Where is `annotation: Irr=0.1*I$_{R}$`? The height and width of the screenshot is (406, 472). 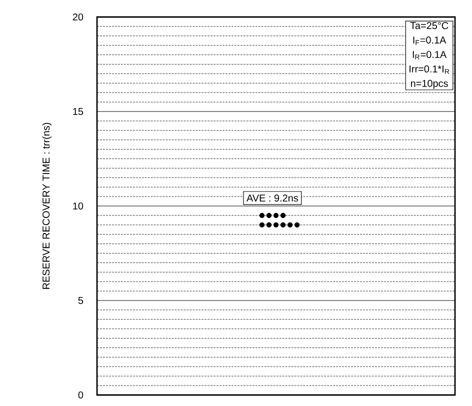
annotation: Irr=0.1*I$_{R}$ is located at coordinates (430, 69).